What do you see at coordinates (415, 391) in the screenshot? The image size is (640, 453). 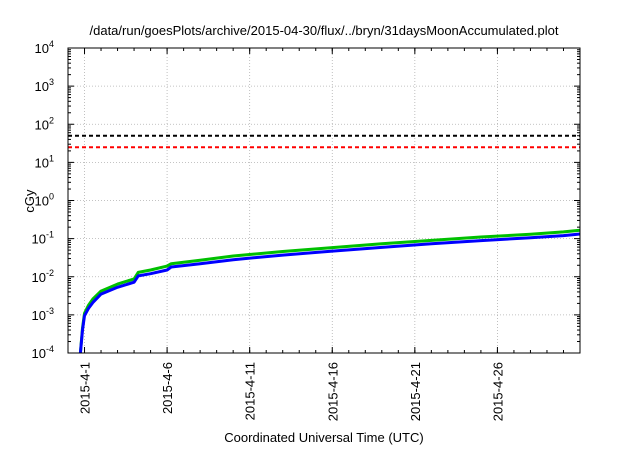 I see `x-tick-label: 2015-4-21` at bounding box center [415, 391].